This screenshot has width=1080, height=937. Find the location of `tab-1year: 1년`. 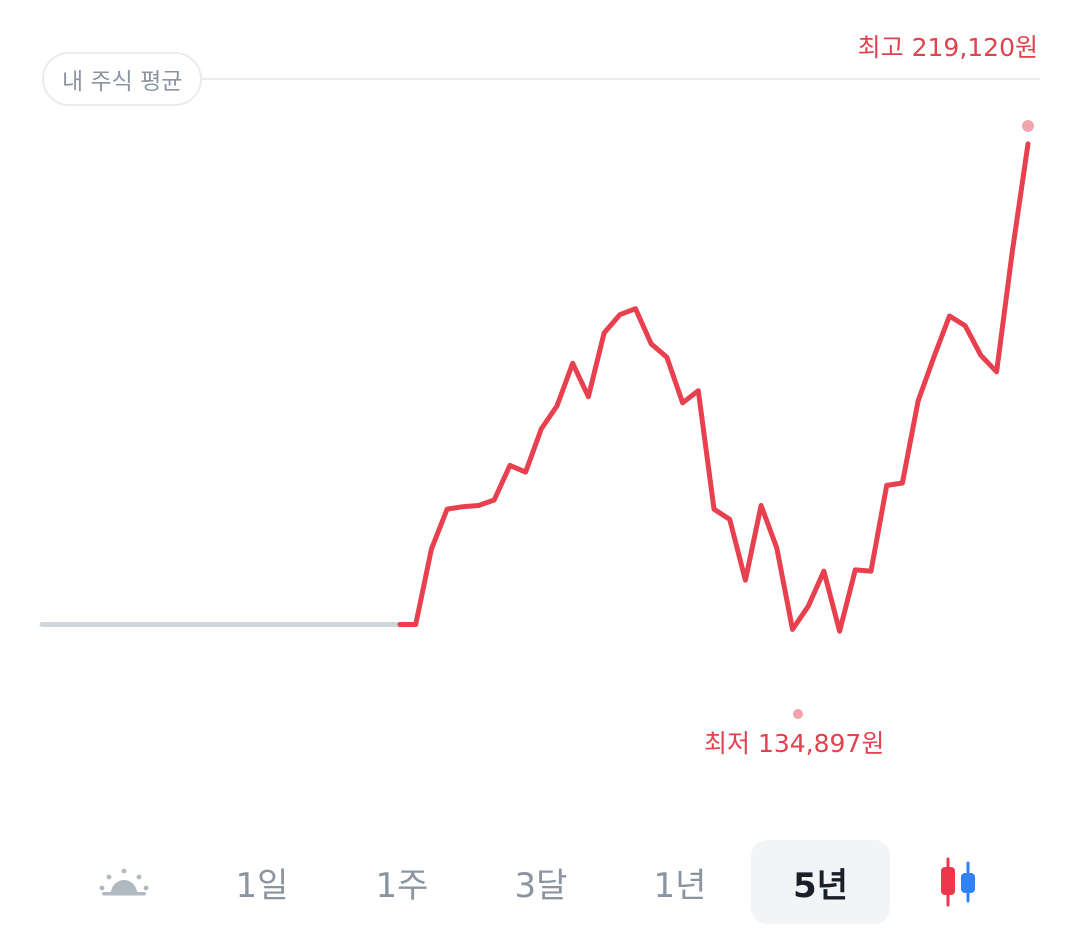

tab-1year: 1년 is located at coordinates (680, 885).